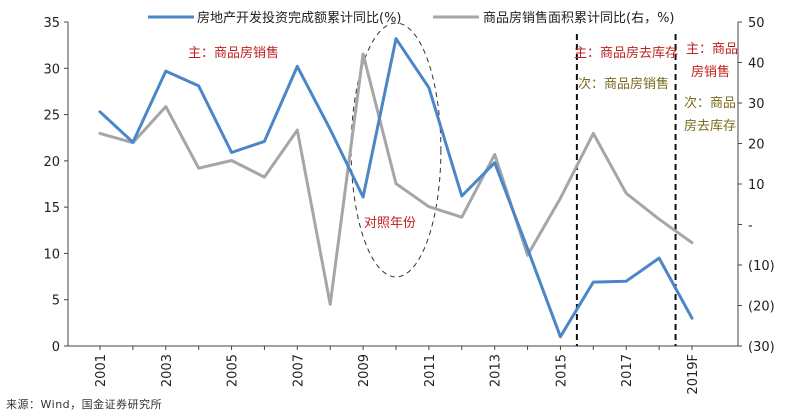  What do you see at coordinates (84, 404) in the screenshot?
I see `source-note: 来源：Wind，国金证券研究所` at bounding box center [84, 404].